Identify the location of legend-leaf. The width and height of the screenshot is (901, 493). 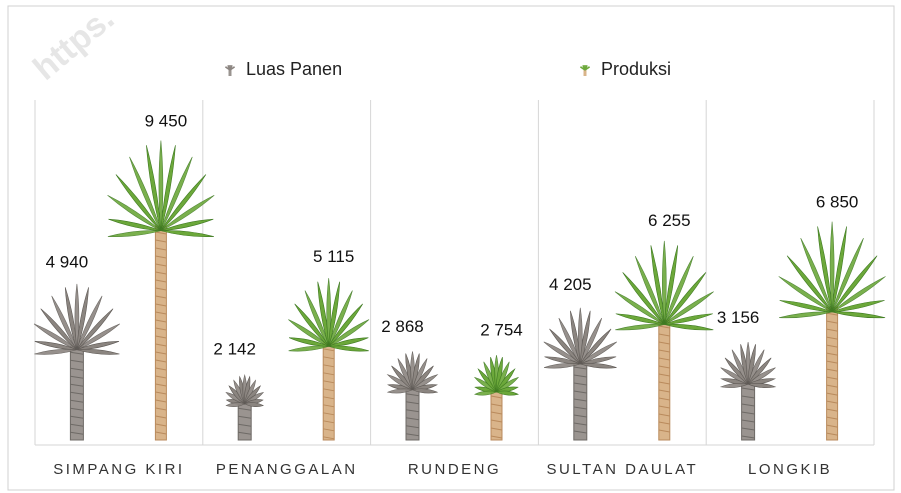
(587, 68).